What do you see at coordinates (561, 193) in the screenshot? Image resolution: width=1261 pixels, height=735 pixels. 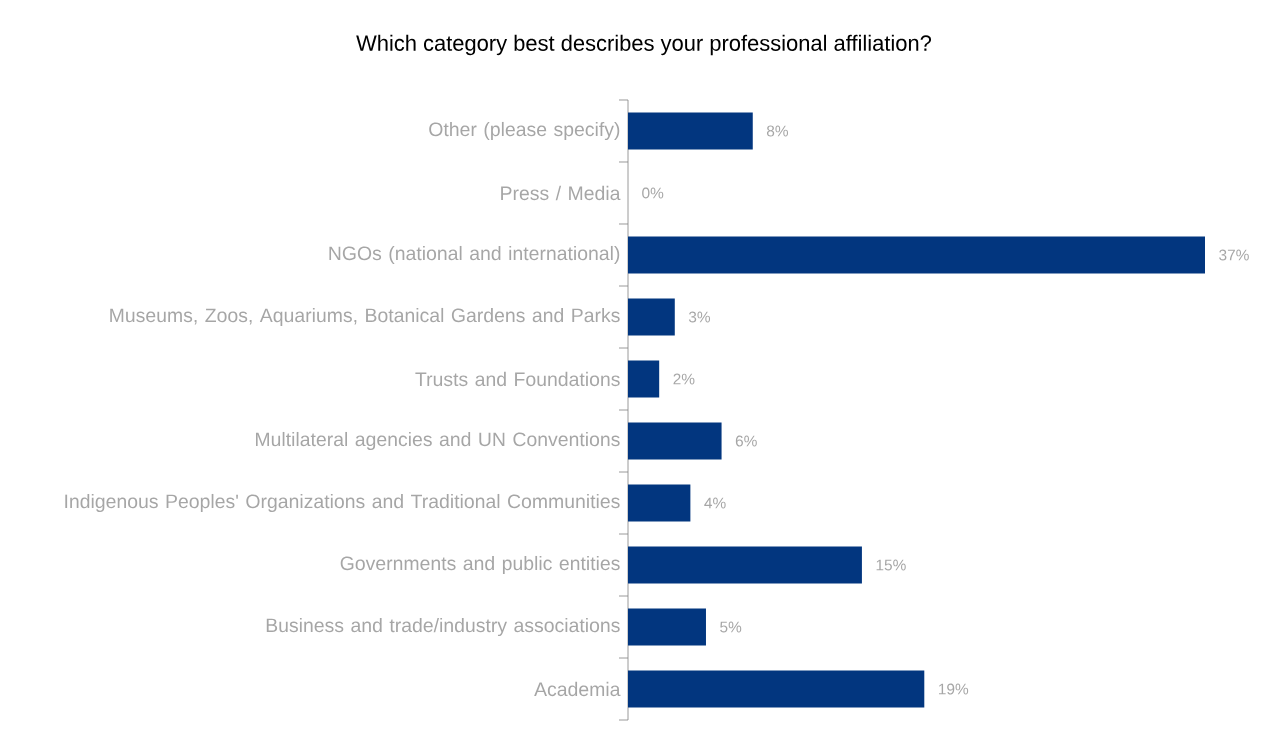 I see `y-tick-label: Press / Media` at bounding box center [561, 193].